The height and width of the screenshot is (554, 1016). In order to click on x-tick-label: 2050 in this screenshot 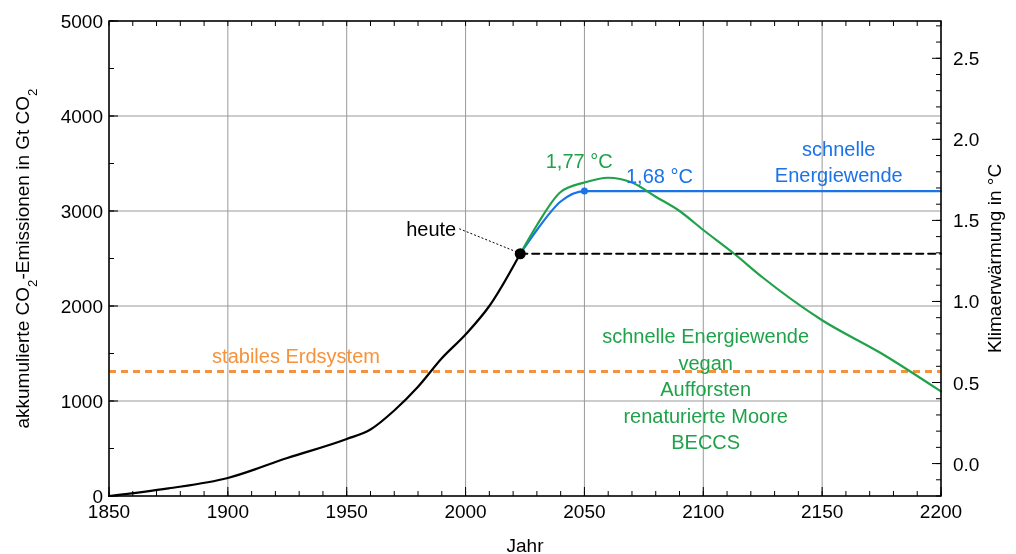, I will do `click(584, 511)`.